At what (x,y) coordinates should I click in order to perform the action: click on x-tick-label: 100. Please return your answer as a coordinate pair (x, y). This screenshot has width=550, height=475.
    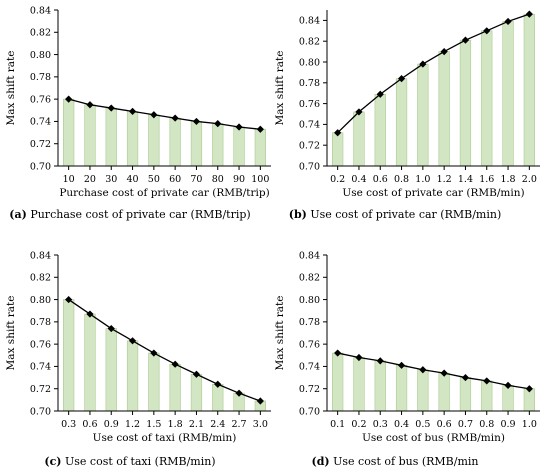
    Looking at the image, I should click on (260, 179).